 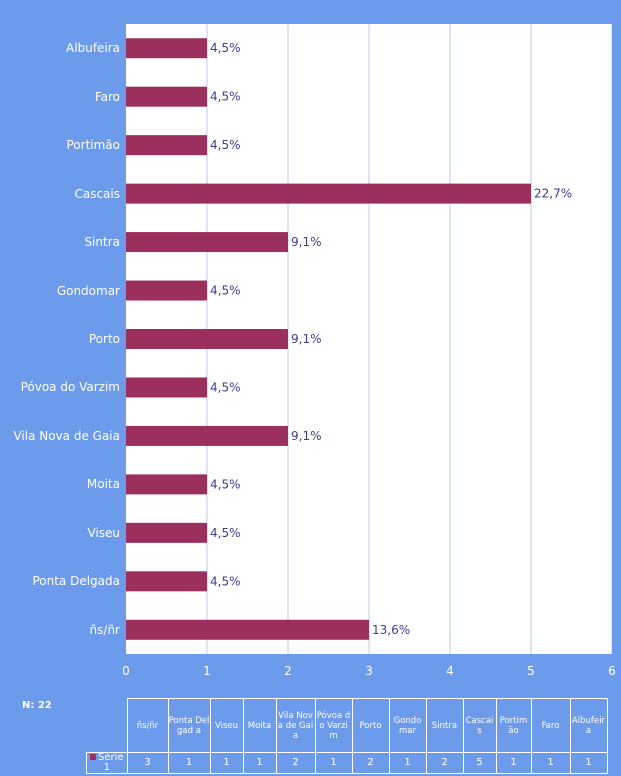 I want to click on category-label: Portimão, so click(x=93, y=145).